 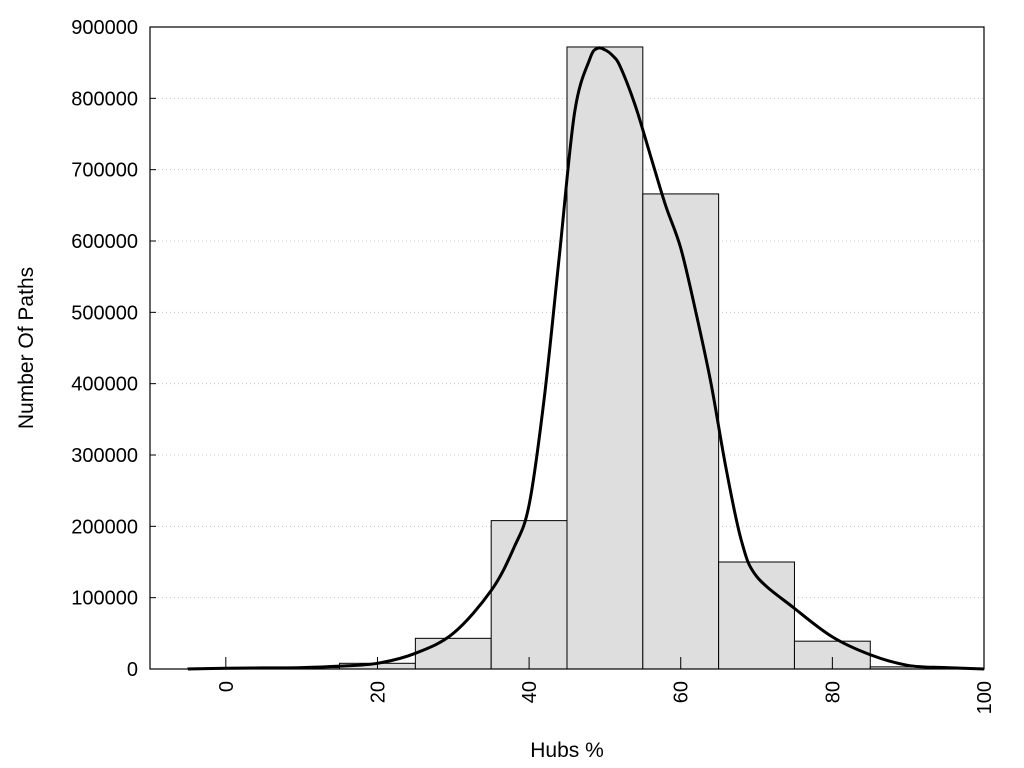 I want to click on x-axis-label: Hubs %, so click(x=567, y=750).